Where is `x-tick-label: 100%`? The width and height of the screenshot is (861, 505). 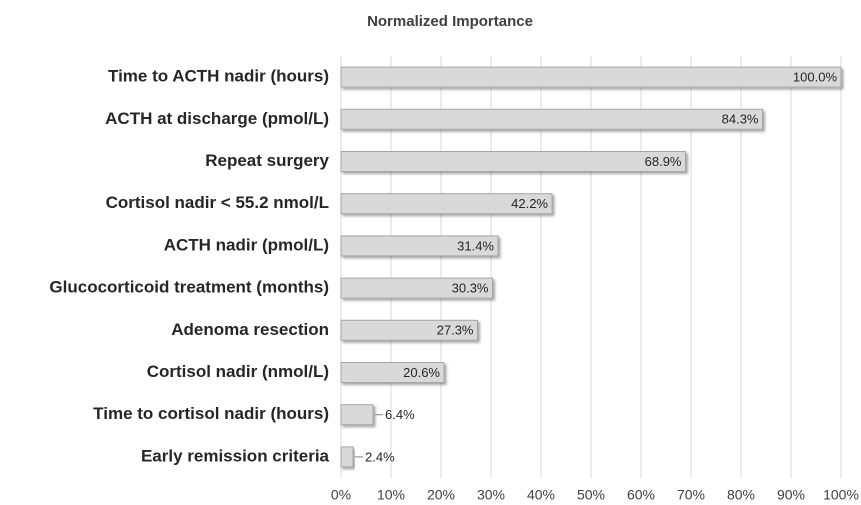 x-tick-label: 100% is located at coordinates (841, 495).